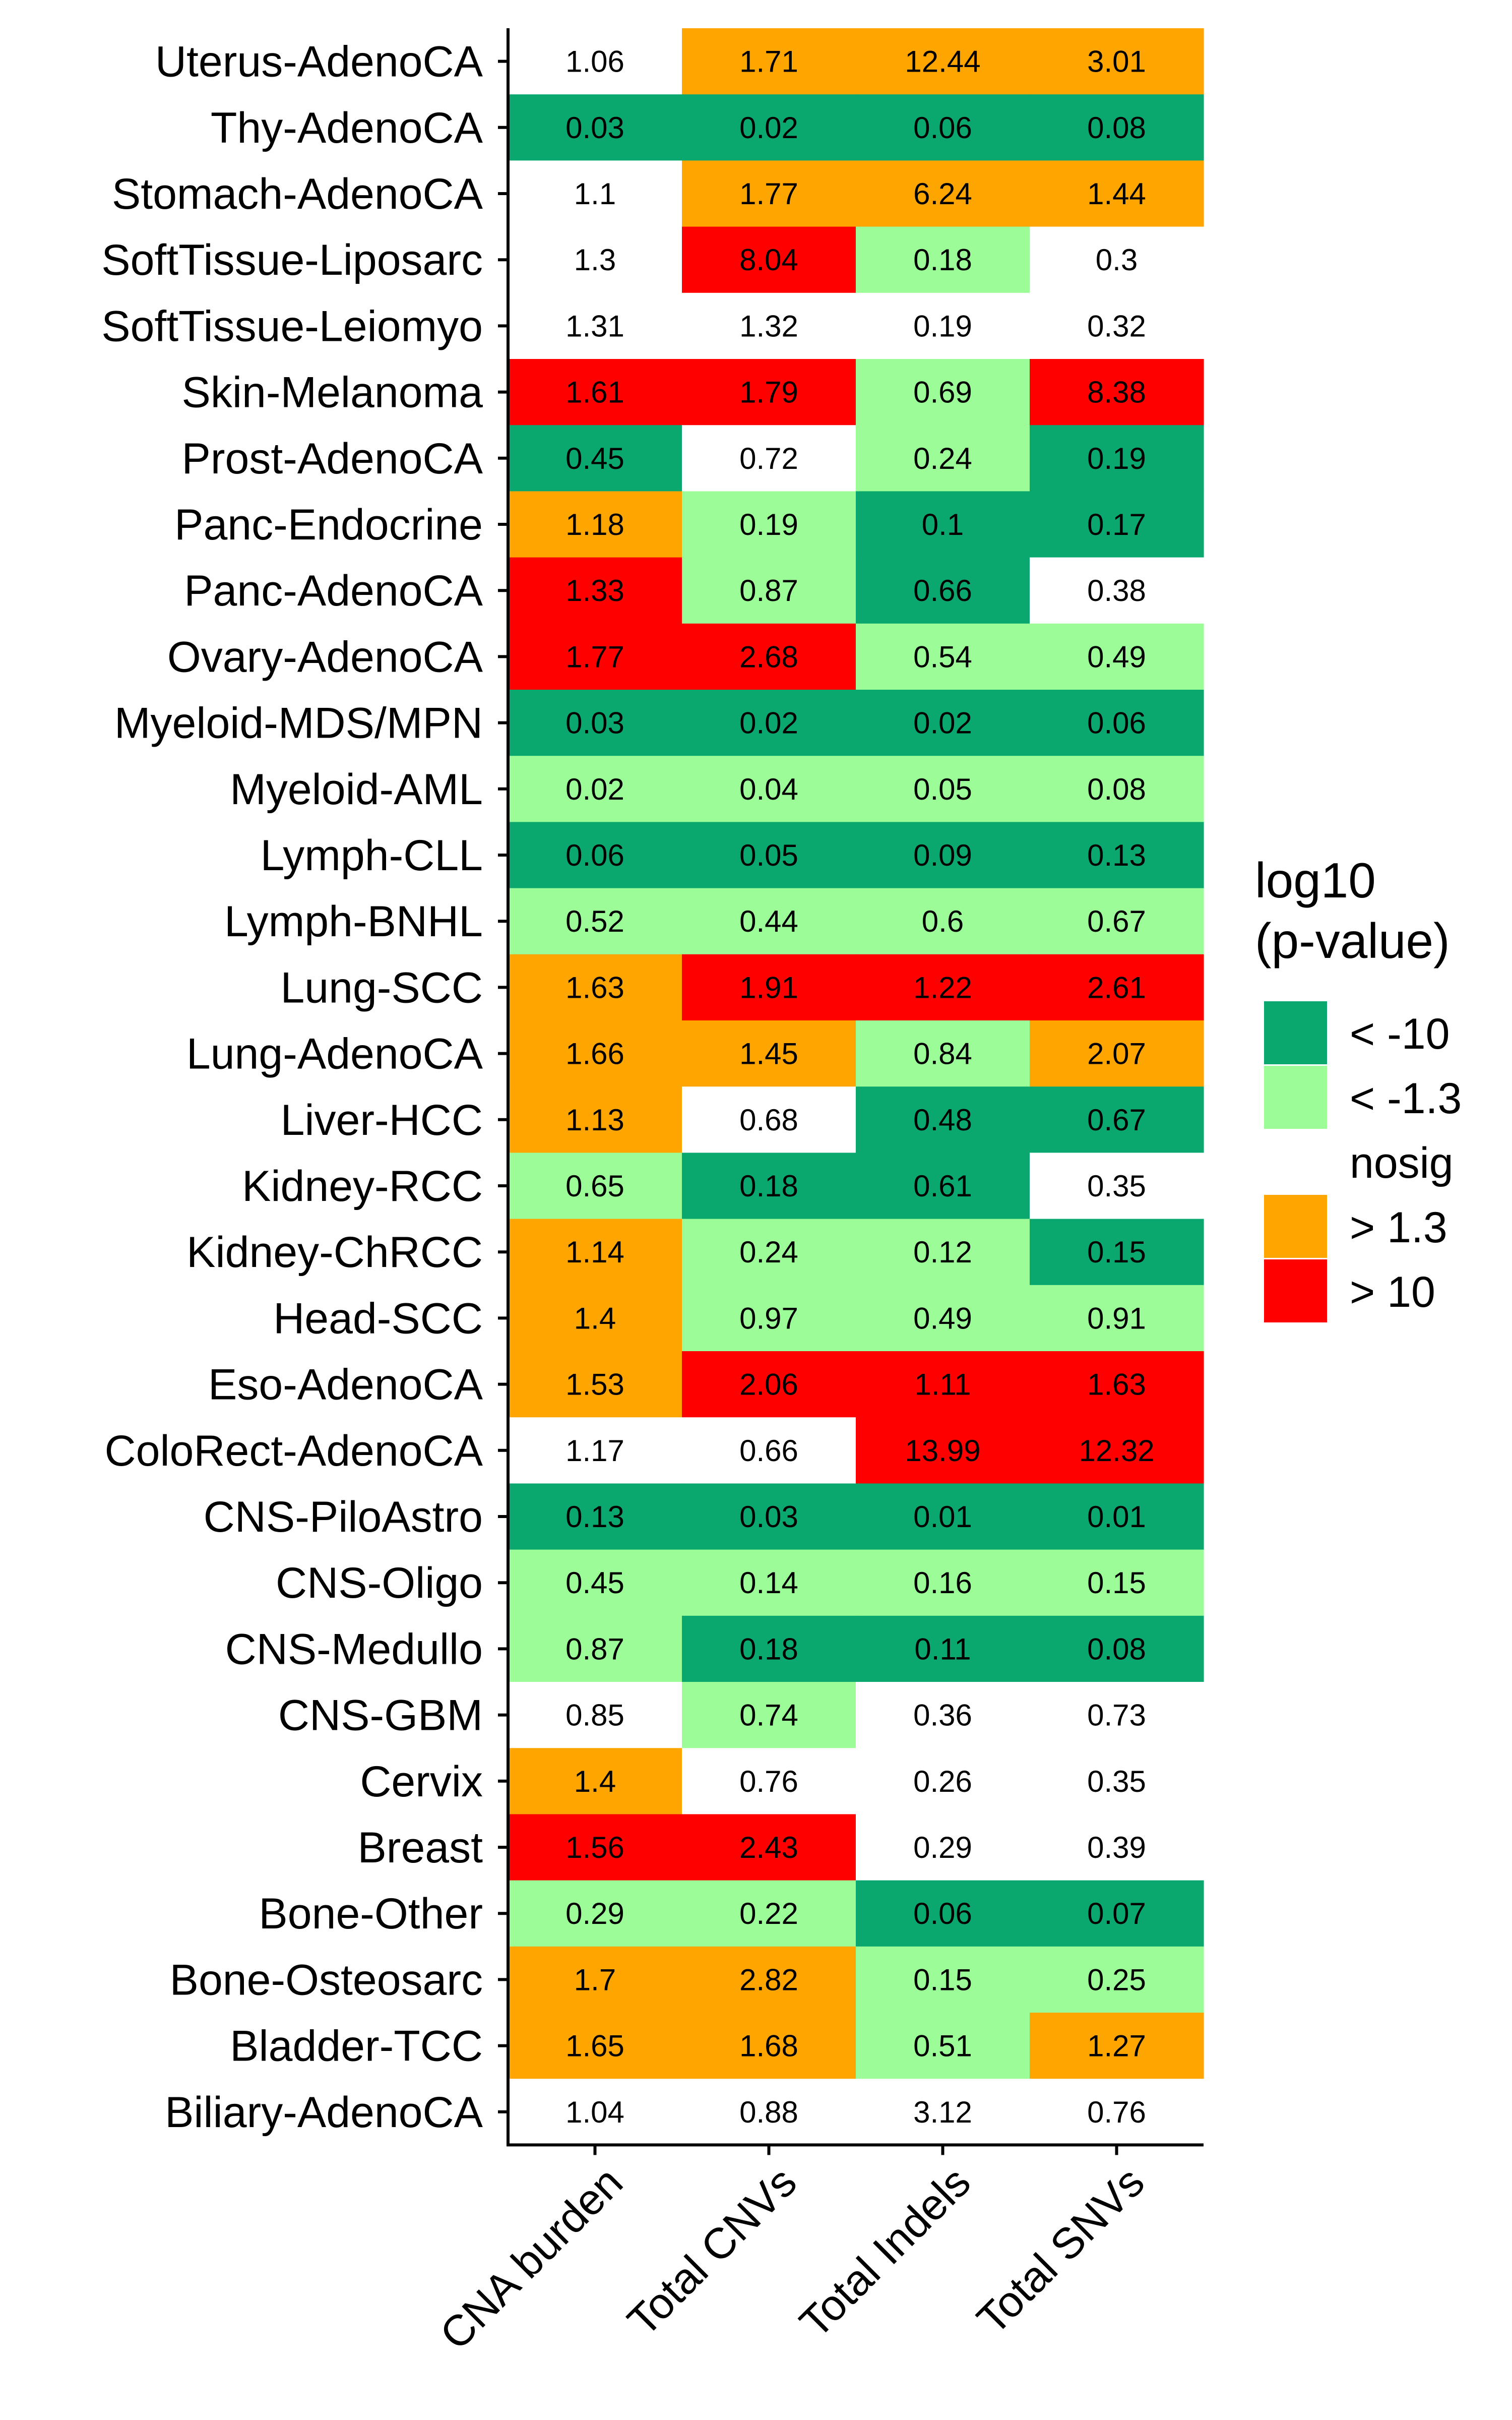  What do you see at coordinates (768, 62) in the screenshot?
I see `cell-value-label: 1.71` at bounding box center [768, 62].